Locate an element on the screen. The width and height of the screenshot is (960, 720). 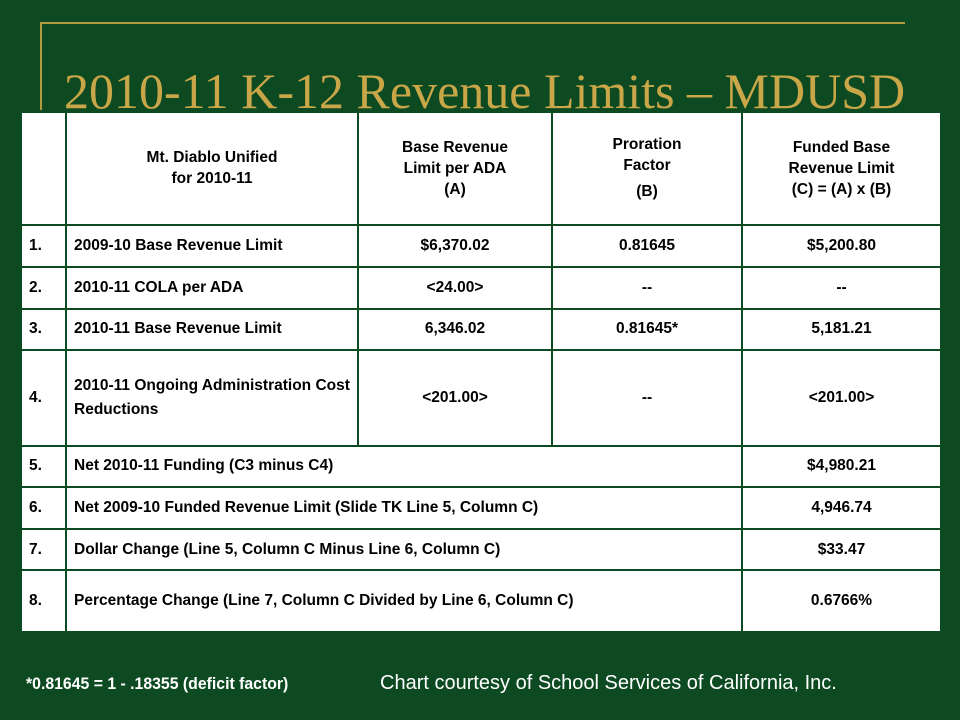
row-number: 7. is located at coordinates (43, 549).